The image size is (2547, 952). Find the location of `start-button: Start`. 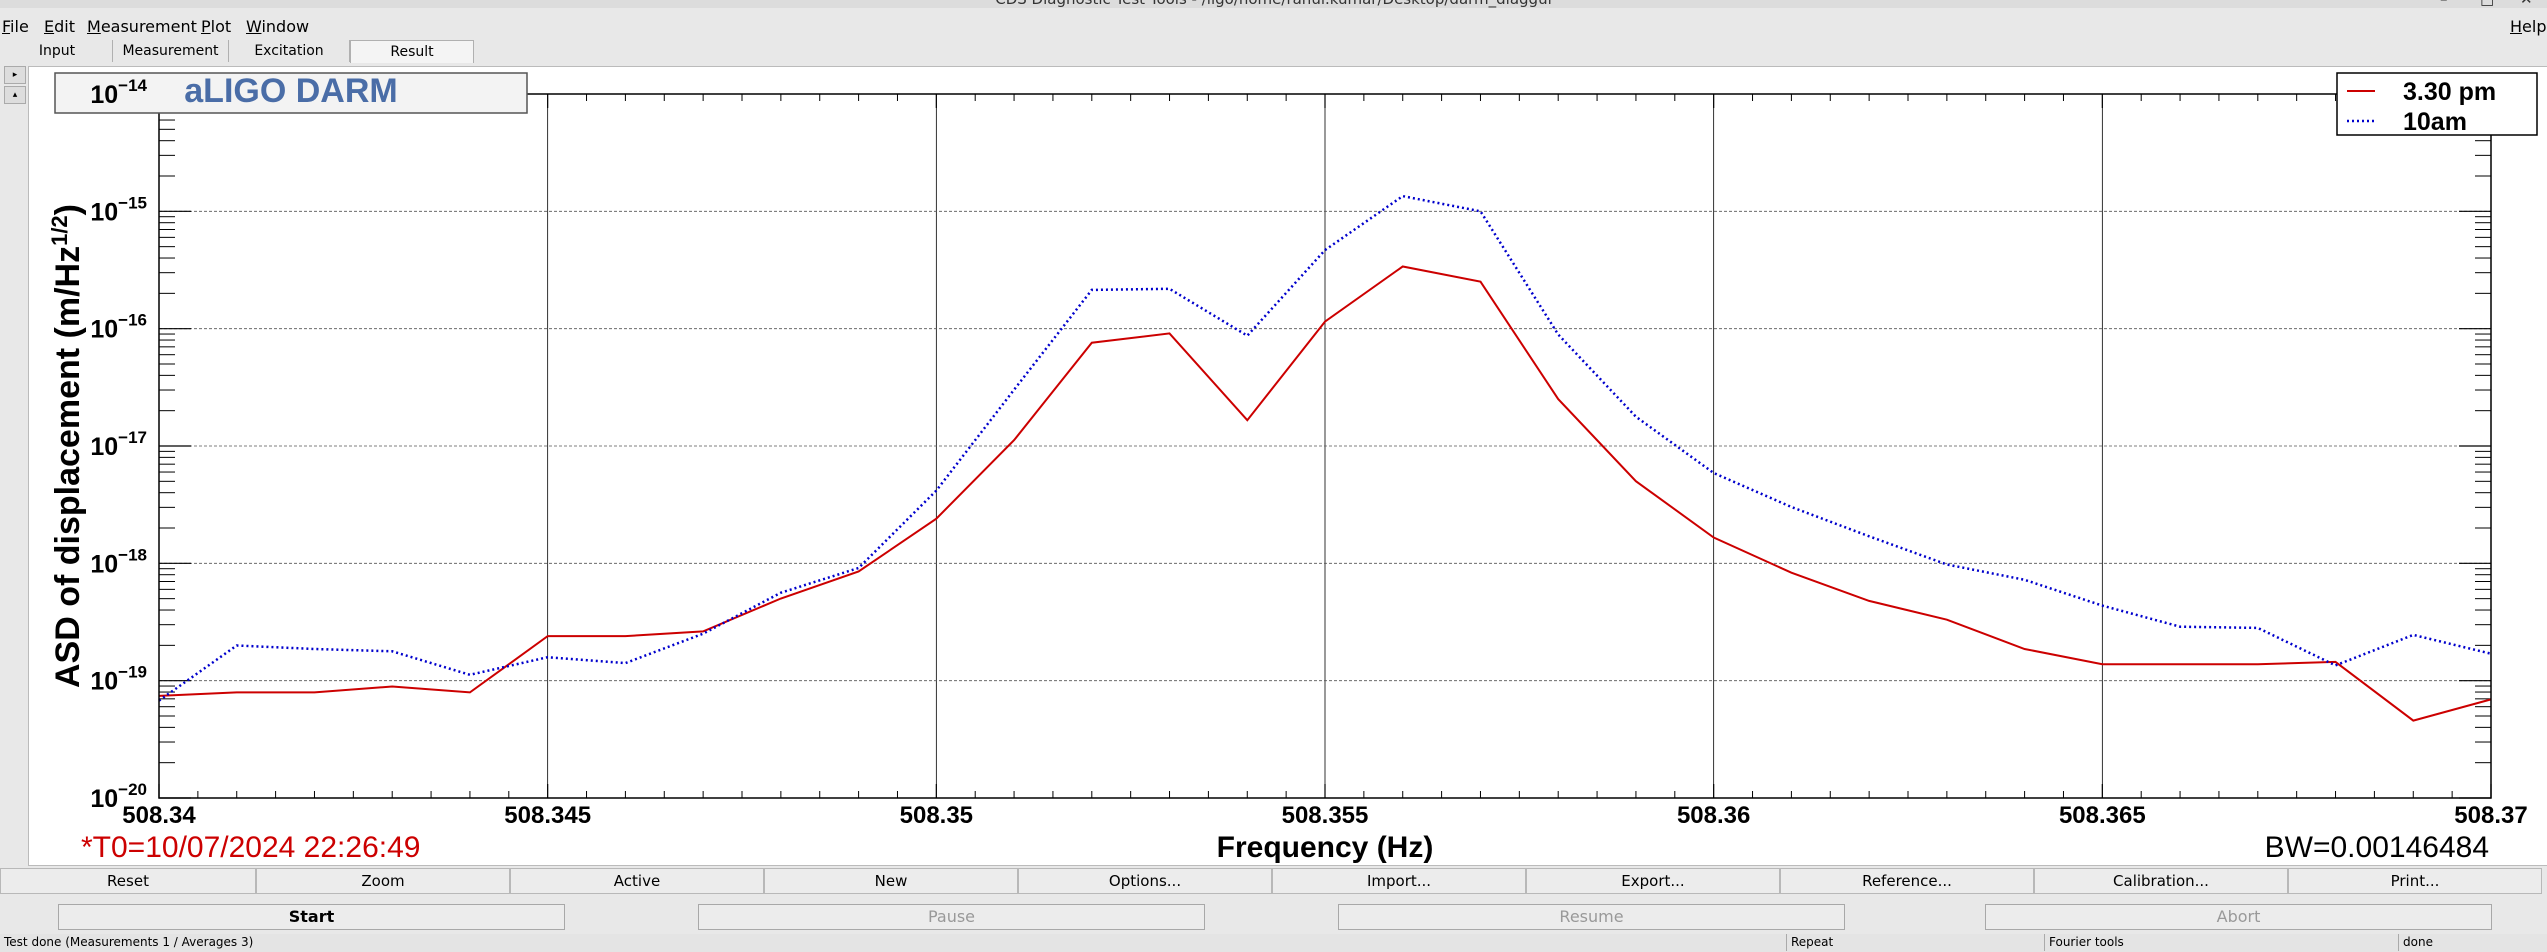

start-button: Start is located at coordinates (311, 917).